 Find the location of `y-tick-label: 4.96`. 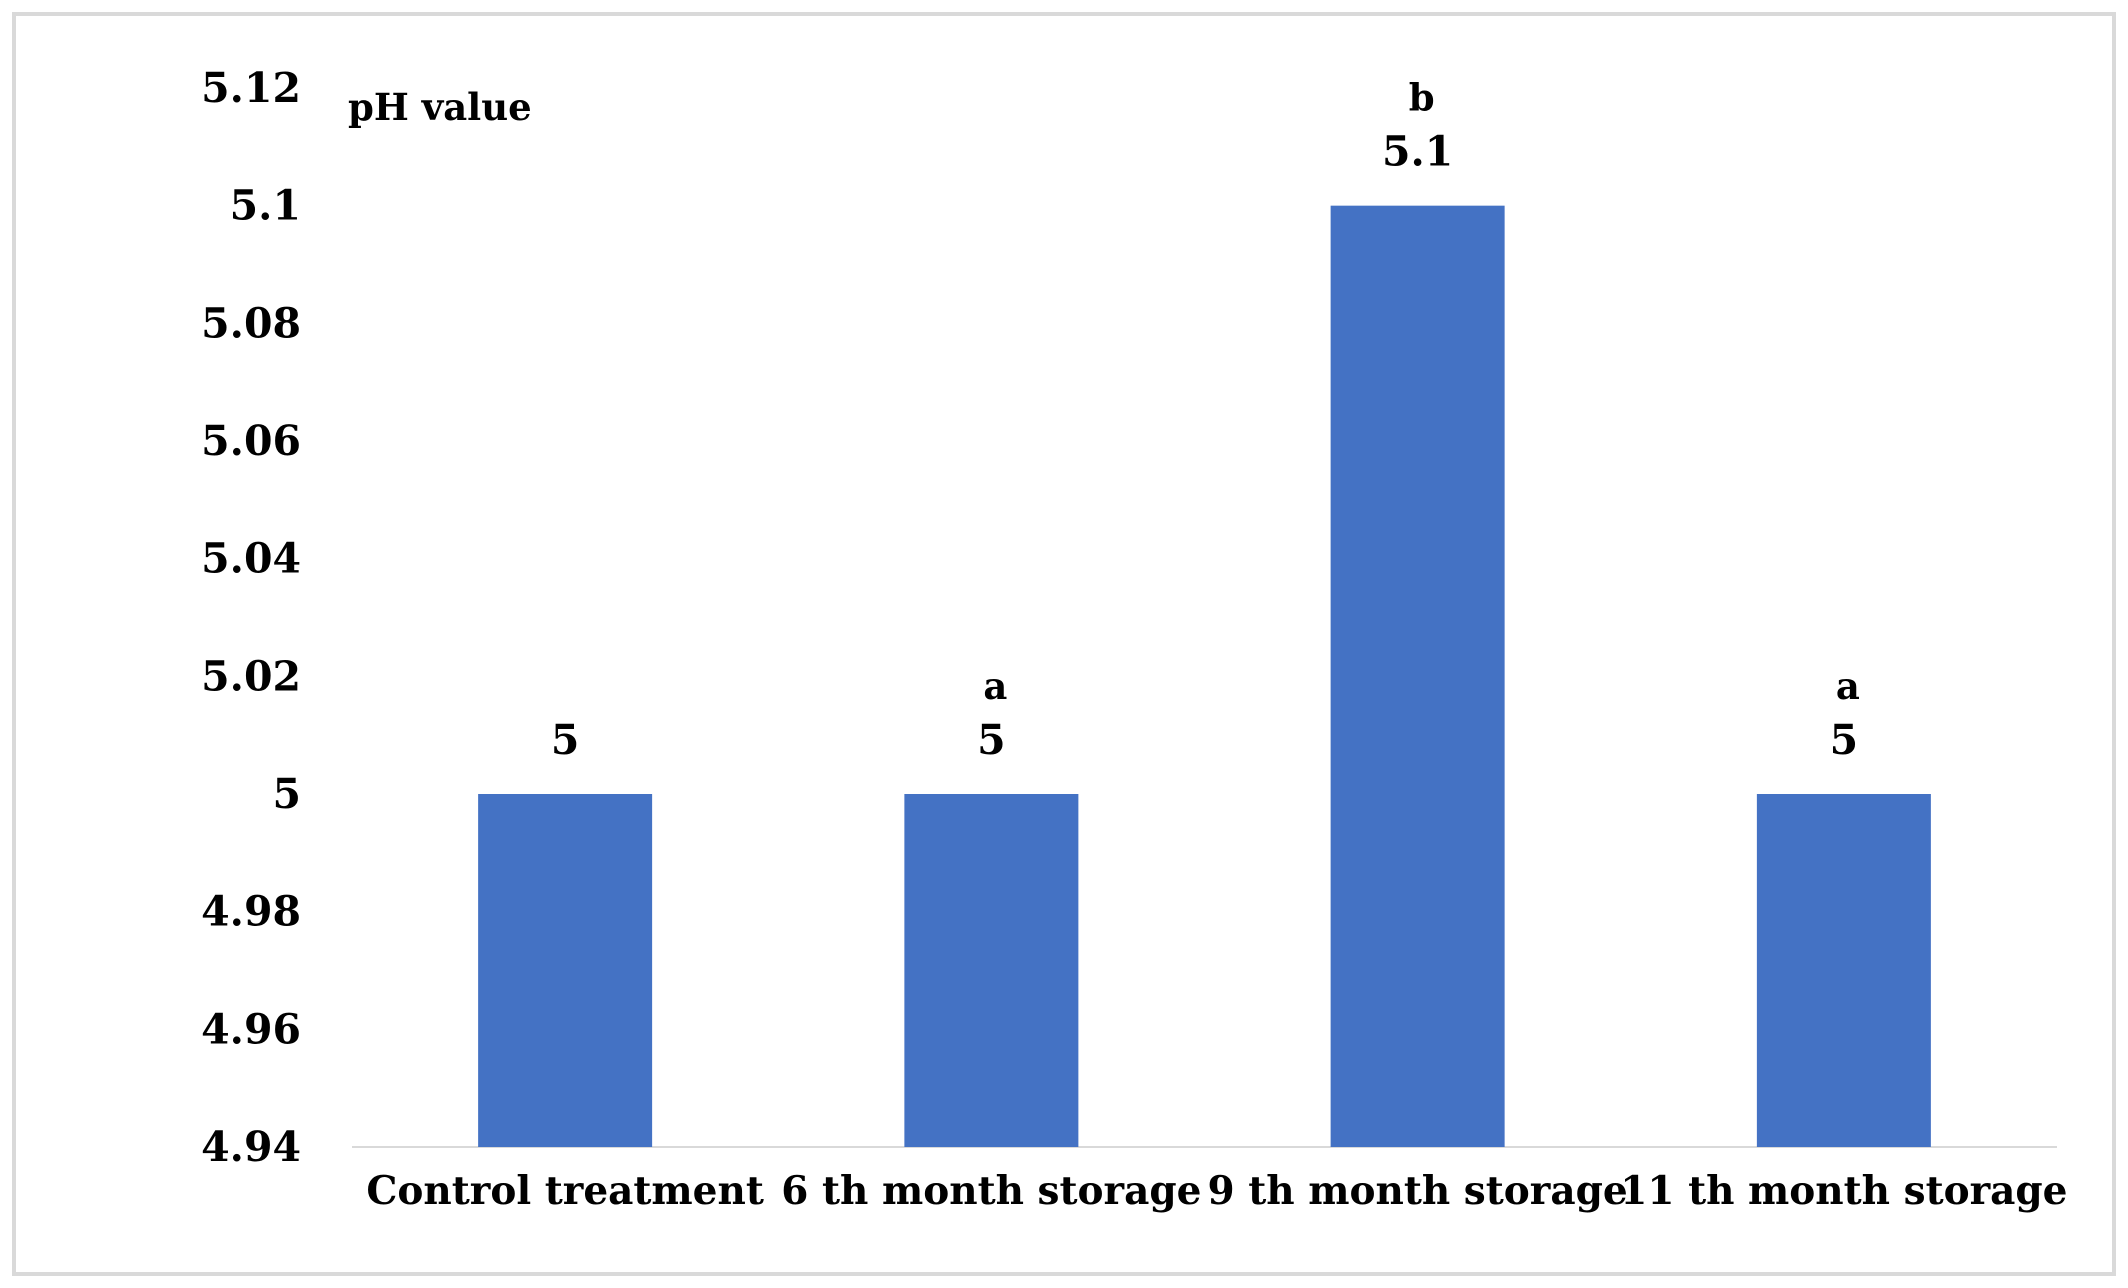

y-tick-label: 4.96 is located at coordinates (251, 1029).